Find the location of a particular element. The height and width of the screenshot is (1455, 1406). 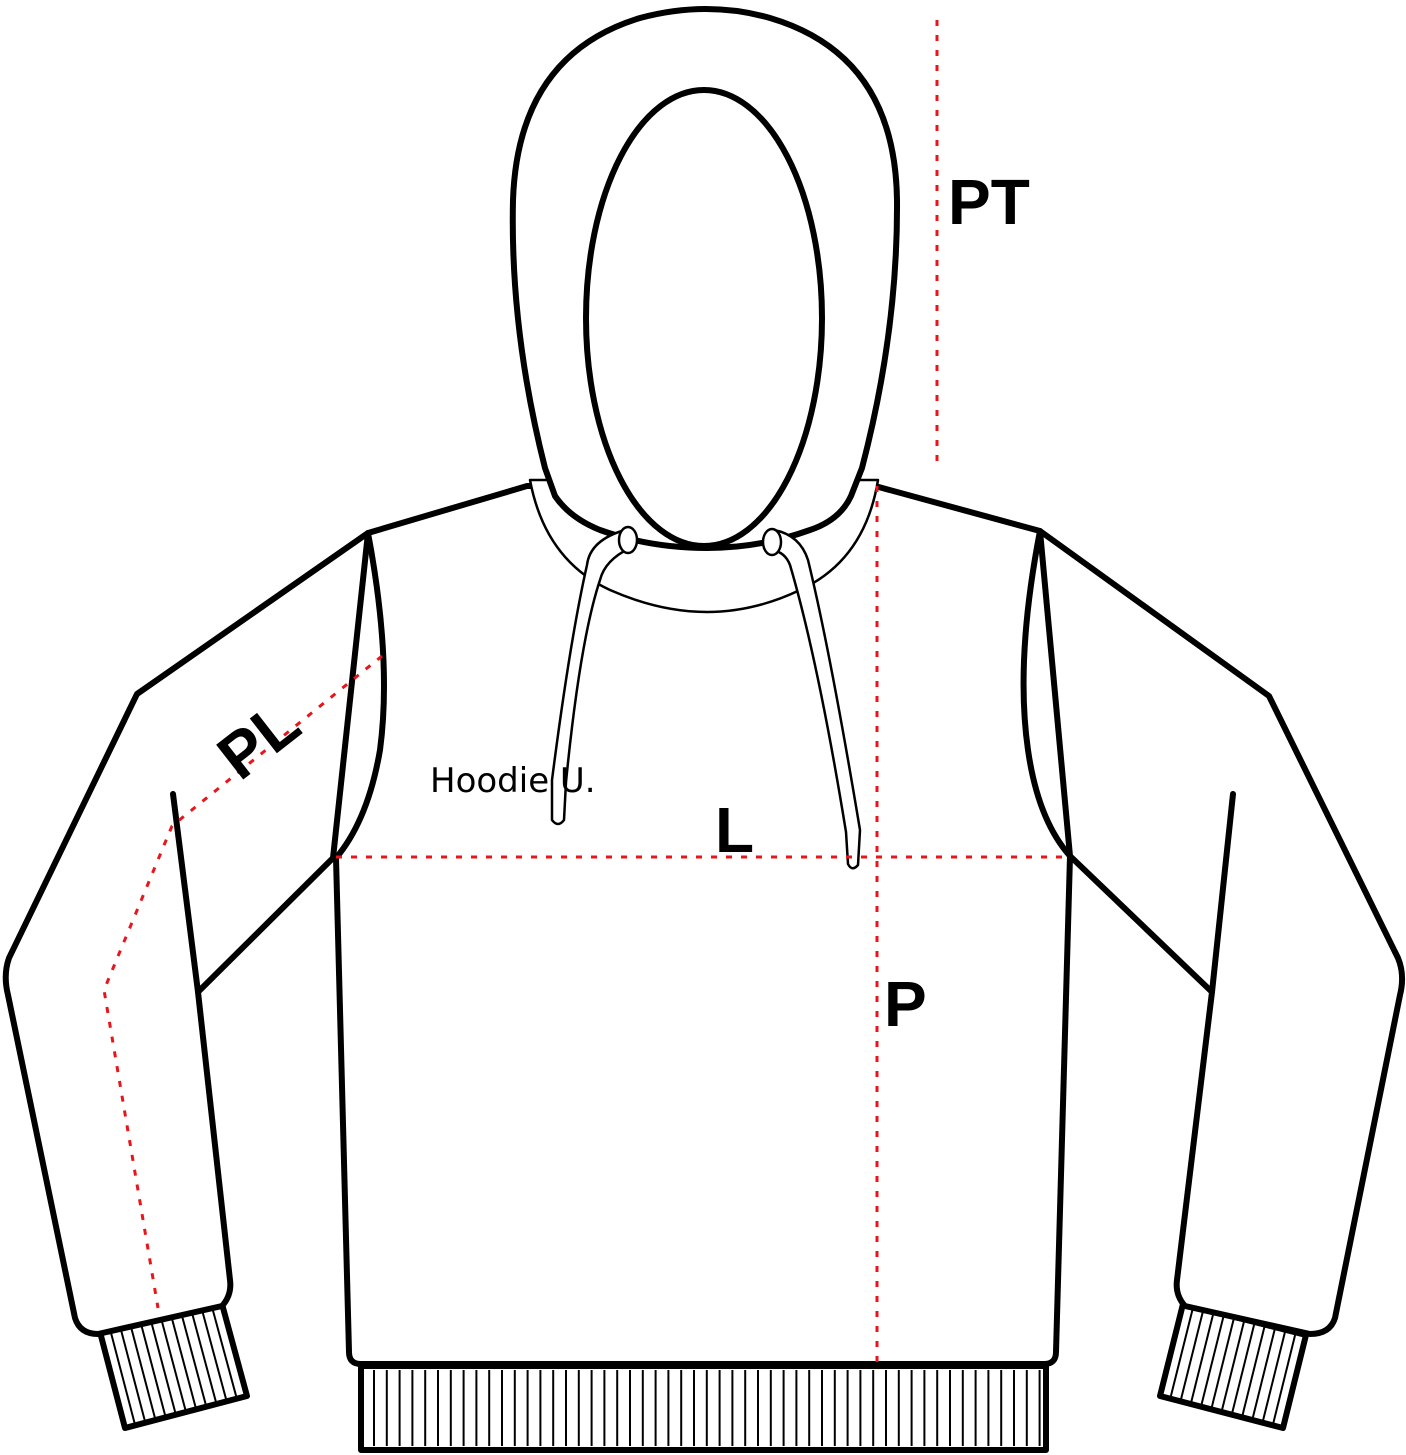

left-drawstring is located at coordinates (591, 677).